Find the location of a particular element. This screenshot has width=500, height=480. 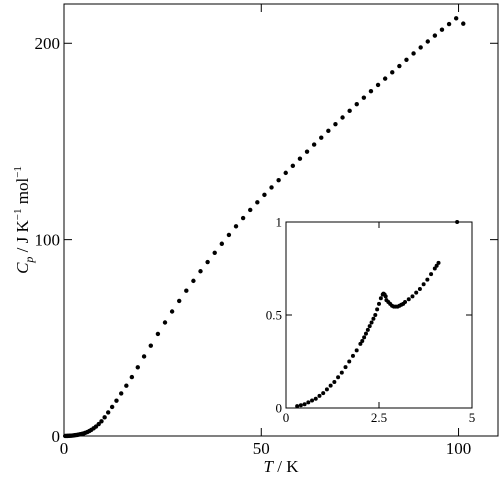

x-tick-label: 2.5 is located at coordinates (379, 417).